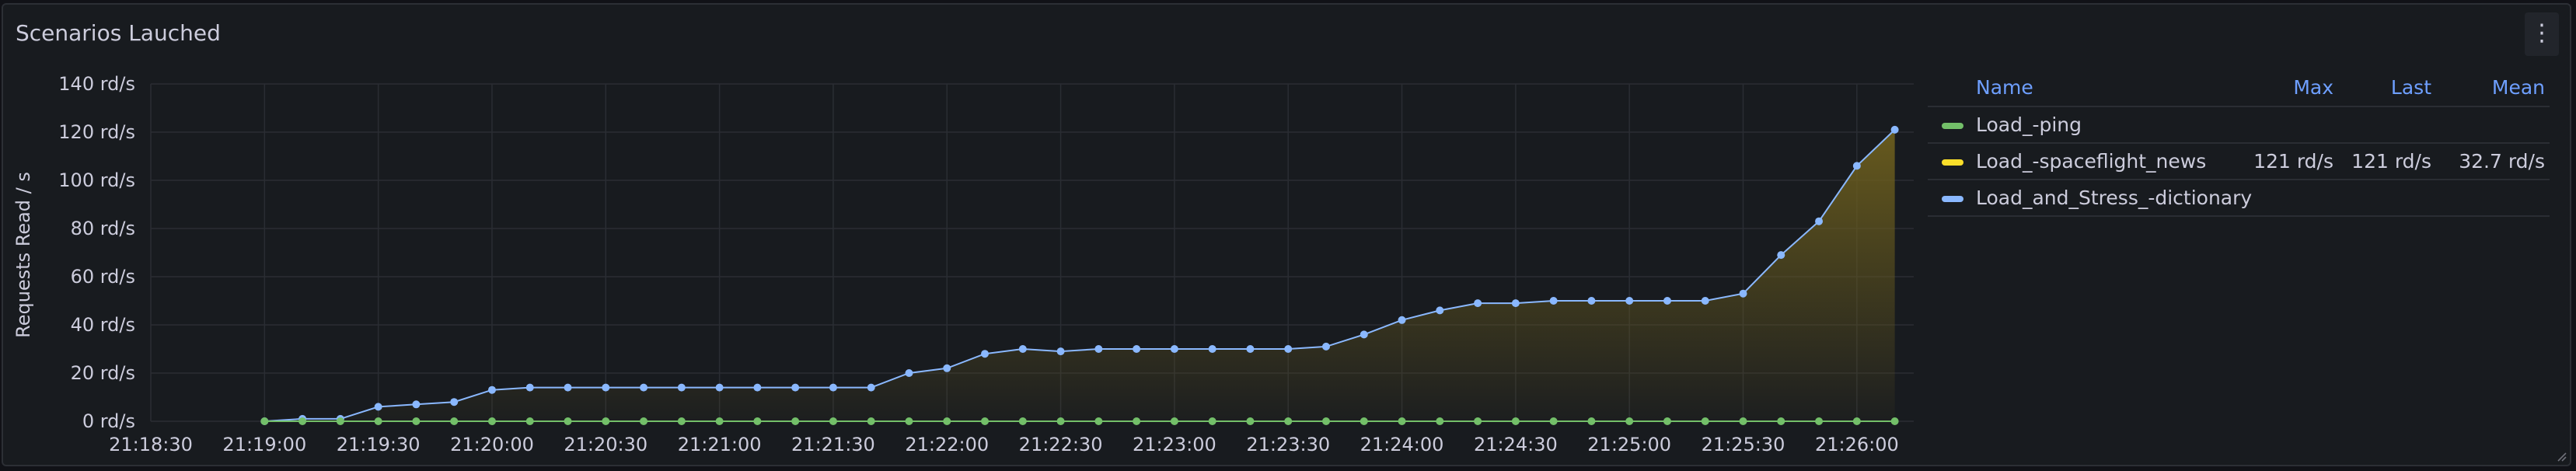 The height and width of the screenshot is (471, 2576). What do you see at coordinates (2114, 198) in the screenshot?
I see `legend-series-name: Load_and_Stress_-dictionary` at bounding box center [2114, 198].